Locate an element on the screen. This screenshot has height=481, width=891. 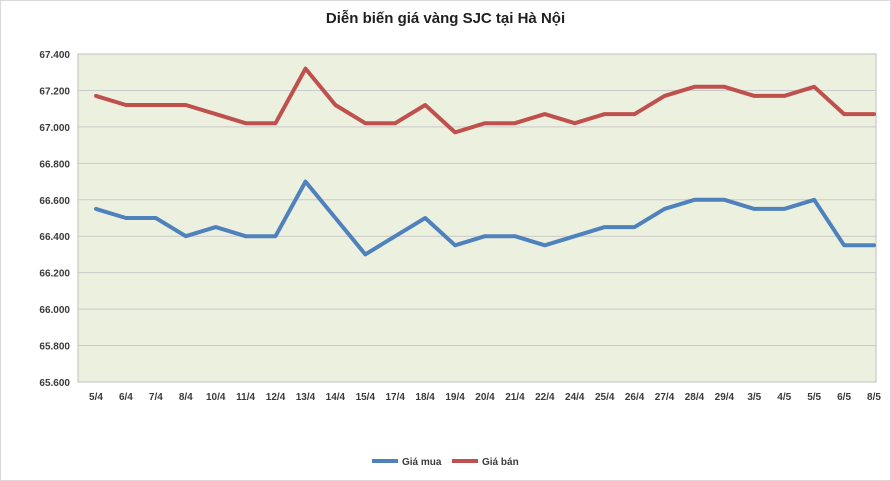
x-tick-label: 5/5 is located at coordinates (814, 397).